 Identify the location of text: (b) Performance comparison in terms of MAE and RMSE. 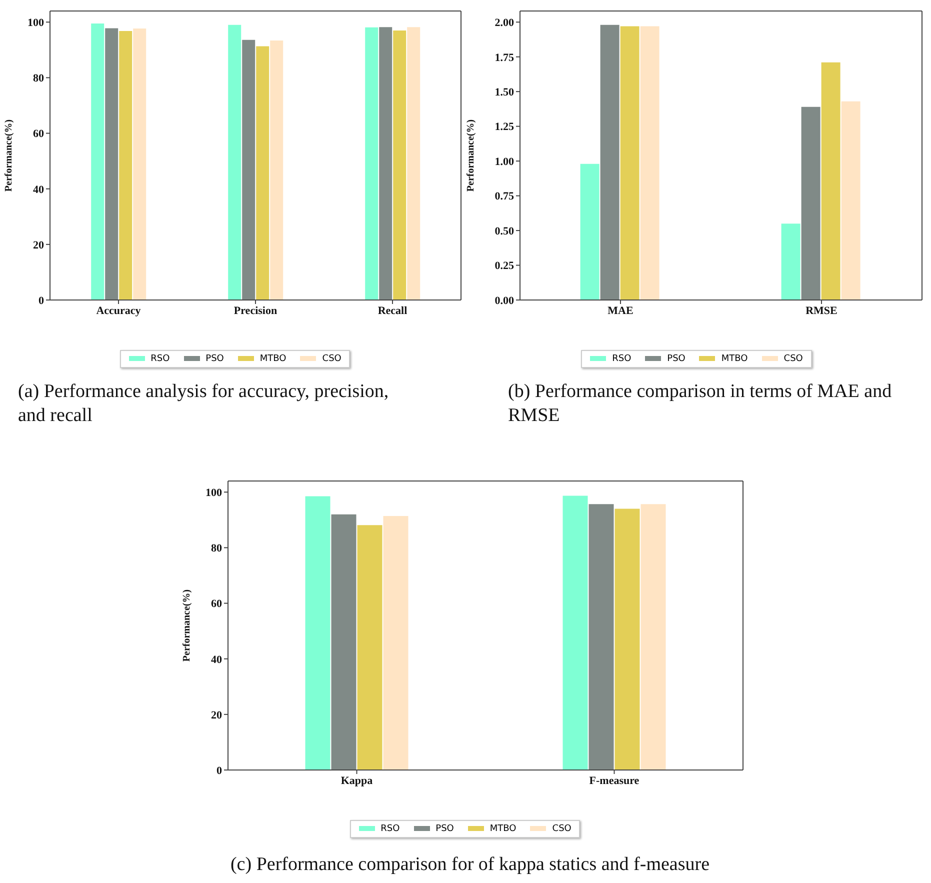
(700, 404).